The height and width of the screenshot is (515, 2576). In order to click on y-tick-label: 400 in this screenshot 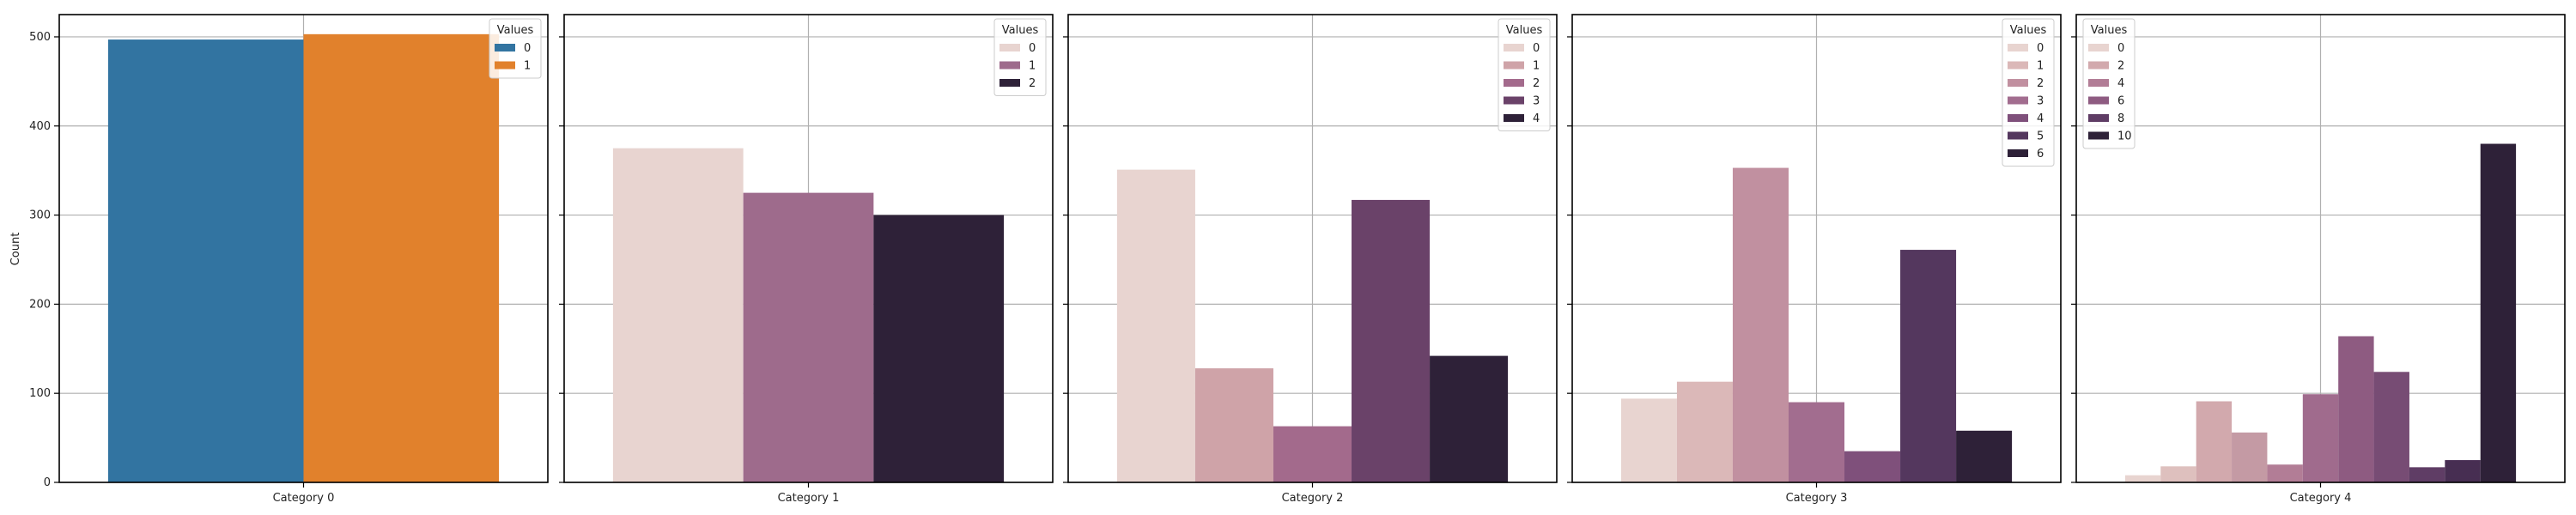, I will do `click(40, 126)`.